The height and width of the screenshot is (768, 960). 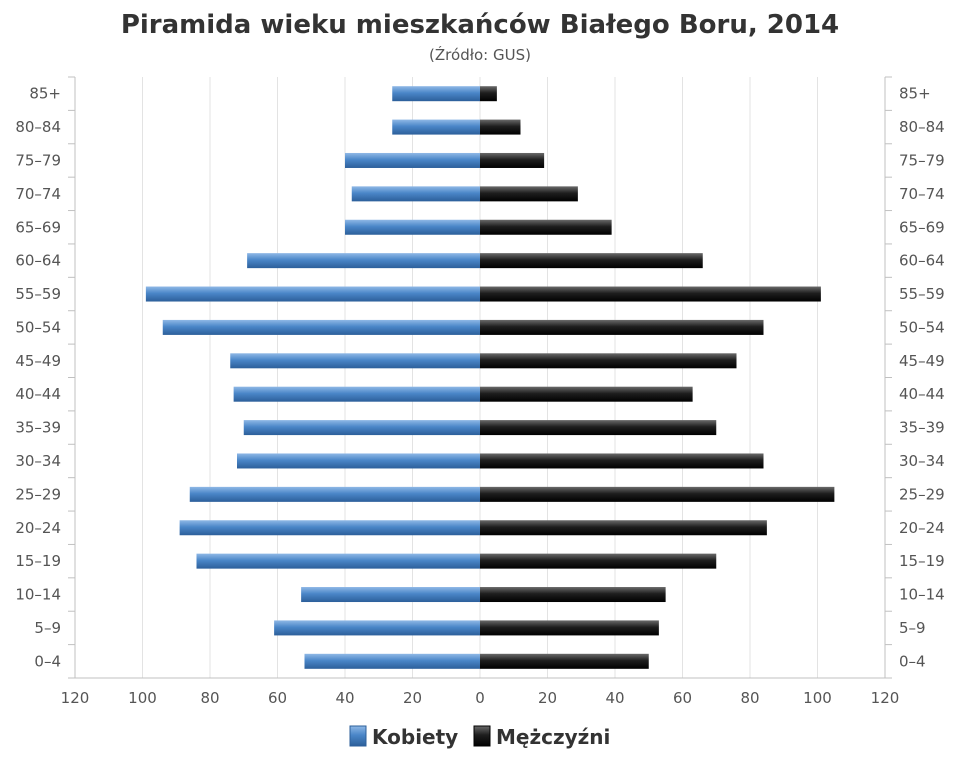 I want to click on category-label-right: 70–74, so click(x=922, y=194).